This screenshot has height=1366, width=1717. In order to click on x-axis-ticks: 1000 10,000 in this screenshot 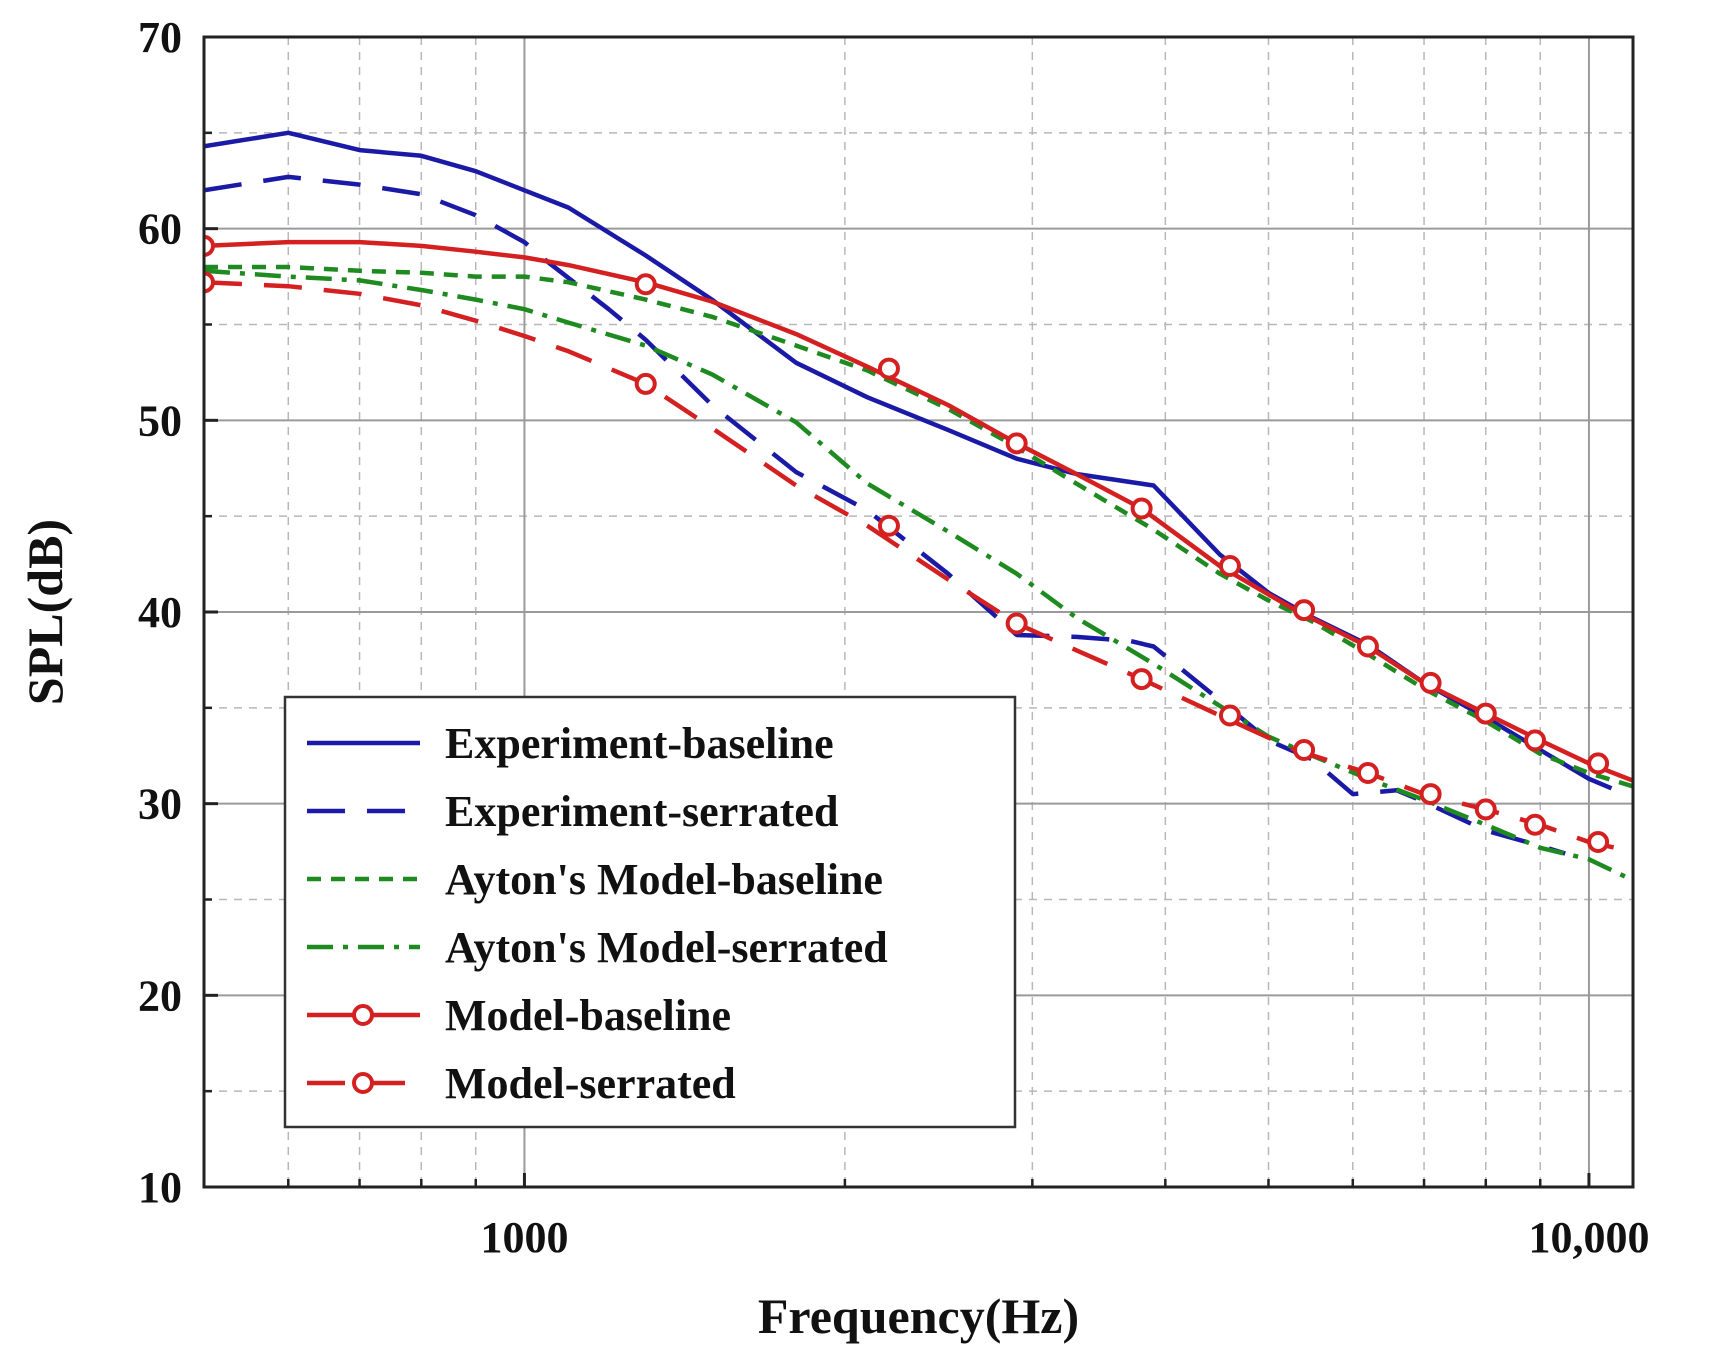, I will do `click(968, 1217)`.